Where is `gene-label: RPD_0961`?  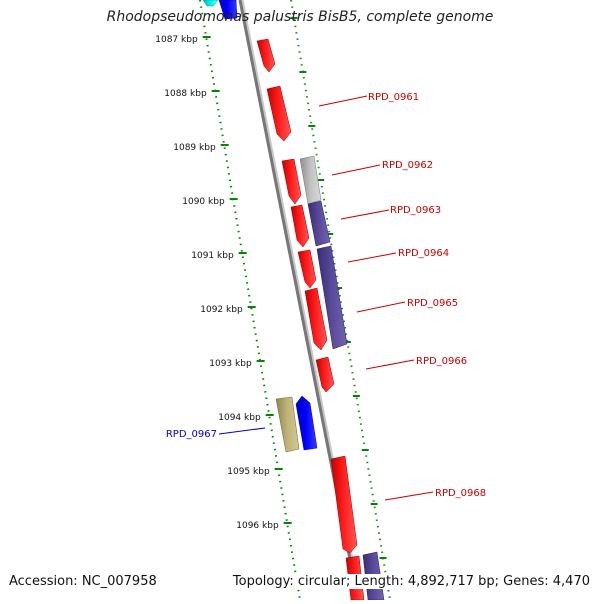
gene-label: RPD_0961 is located at coordinates (393, 97).